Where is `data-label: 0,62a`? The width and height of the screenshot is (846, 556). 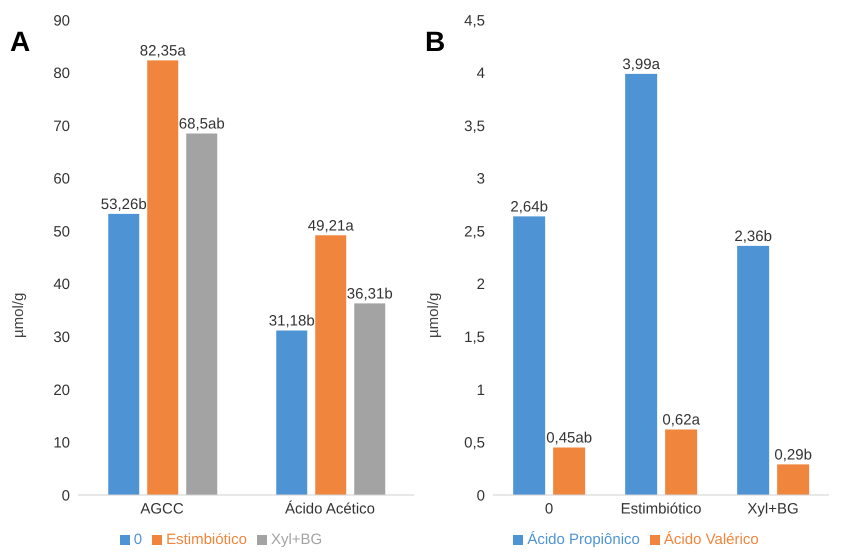
data-label: 0,62a is located at coordinates (681, 420).